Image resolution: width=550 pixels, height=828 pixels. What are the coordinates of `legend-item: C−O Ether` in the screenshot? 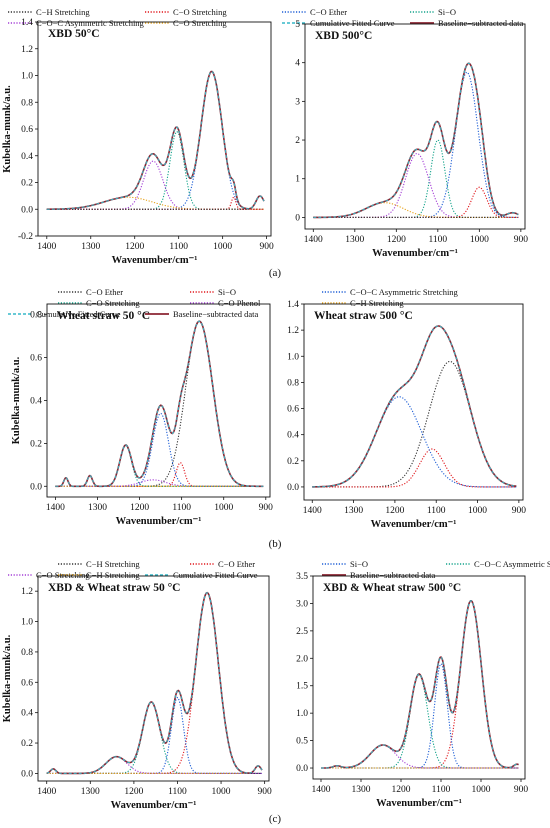 It's located at (222, 564).